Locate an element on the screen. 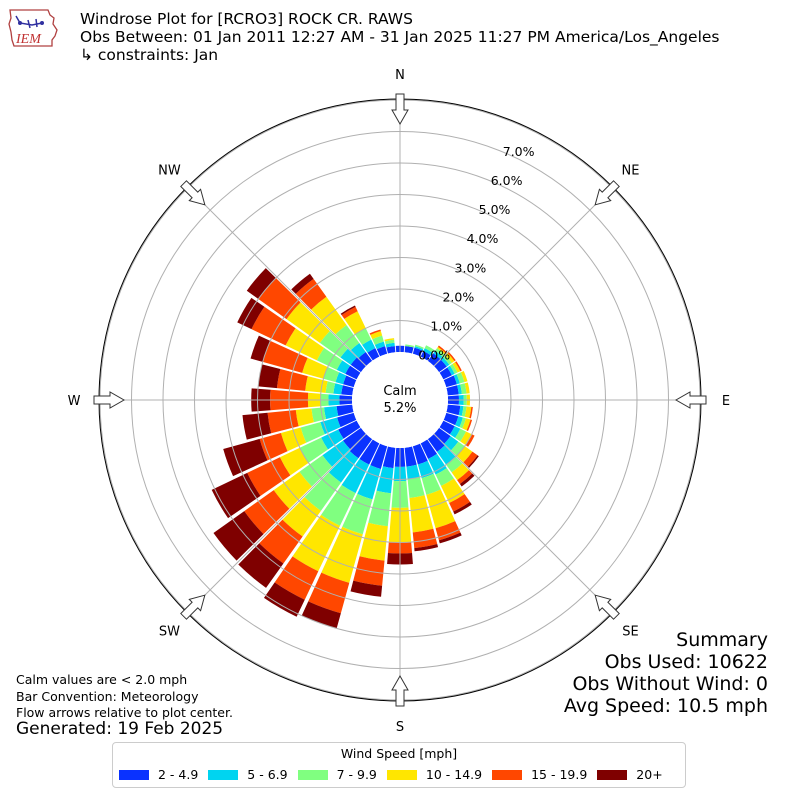 The image size is (800, 800). legend-label: 7 - 9.9 is located at coordinates (356, 774).